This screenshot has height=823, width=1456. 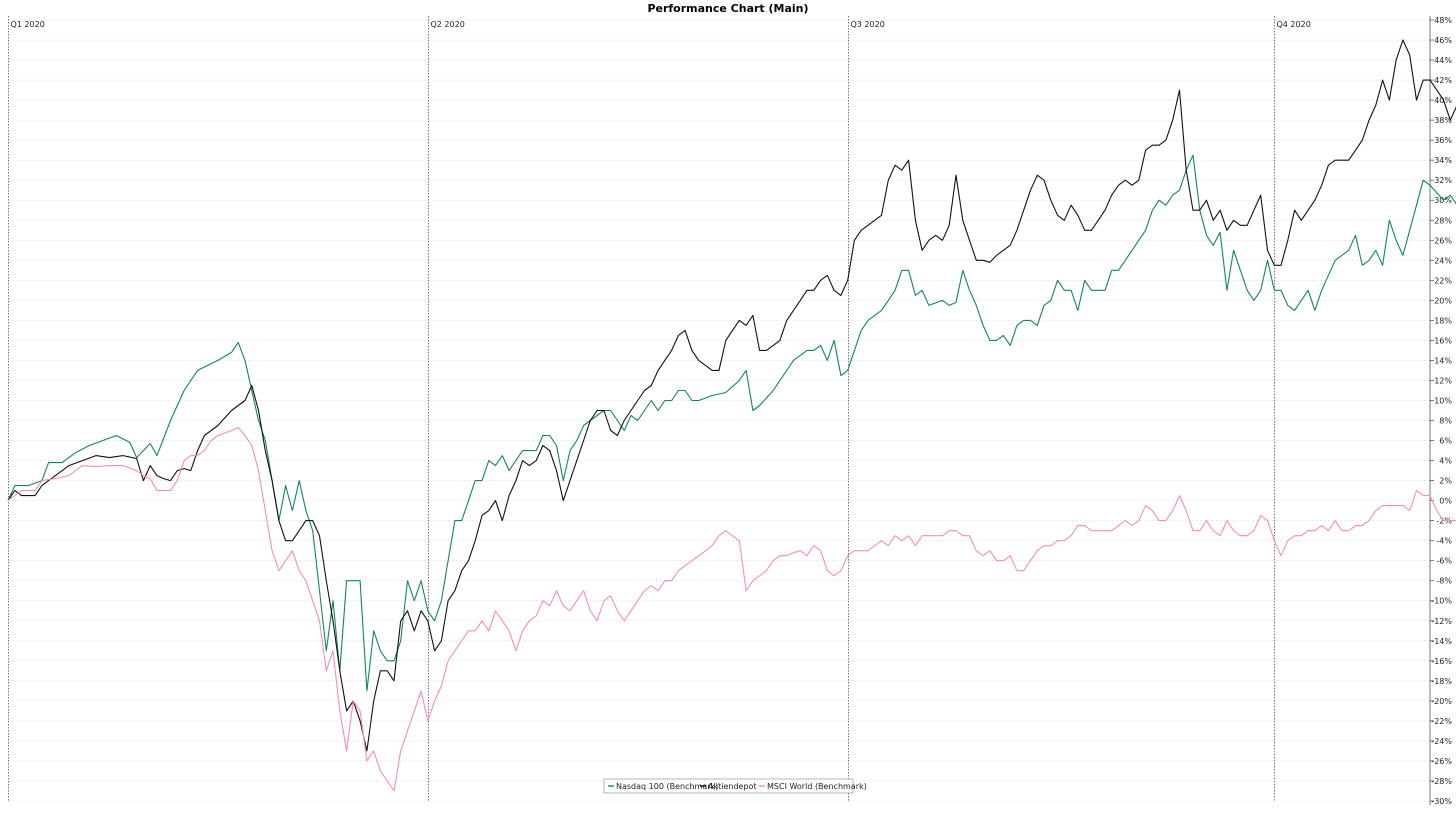 I want to click on y-tick-label: 34%, so click(x=1443, y=160).